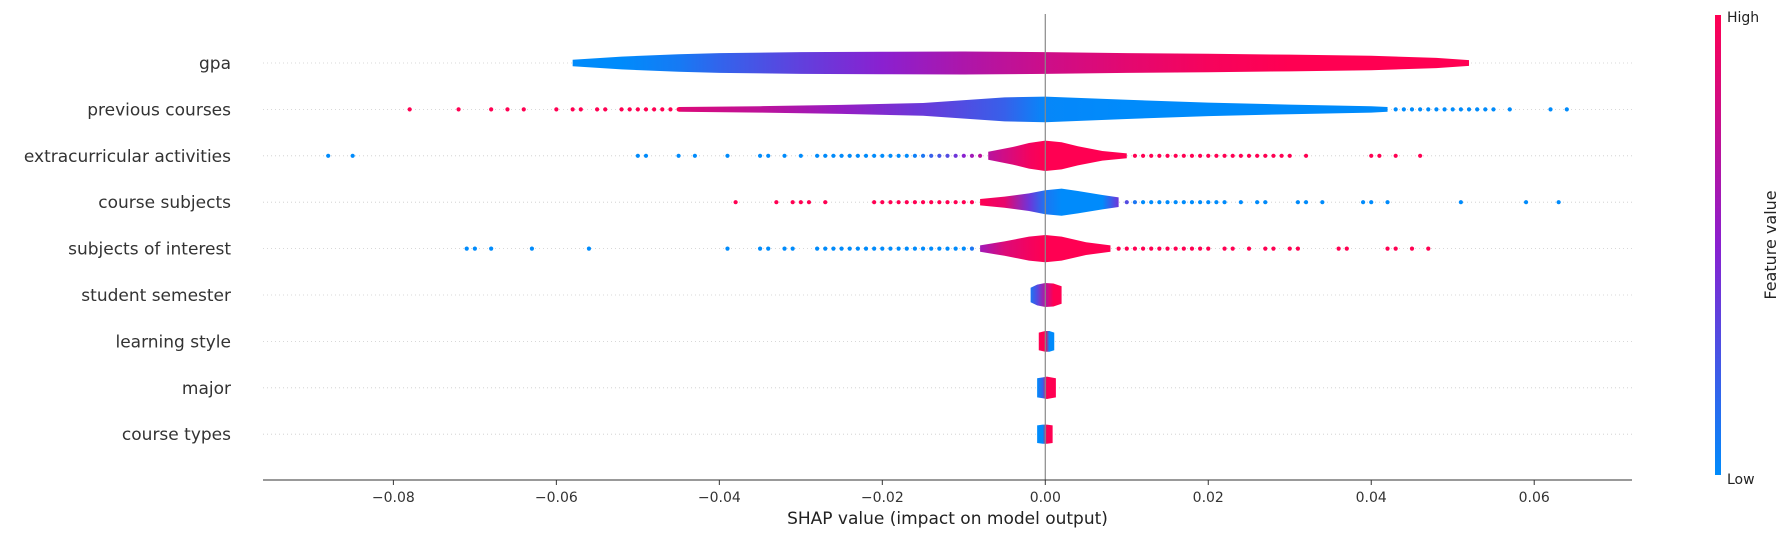 The width and height of the screenshot is (1785, 536). Describe the element at coordinates (1045, 498) in the screenshot. I see `x-tick-label: 0.00` at that location.